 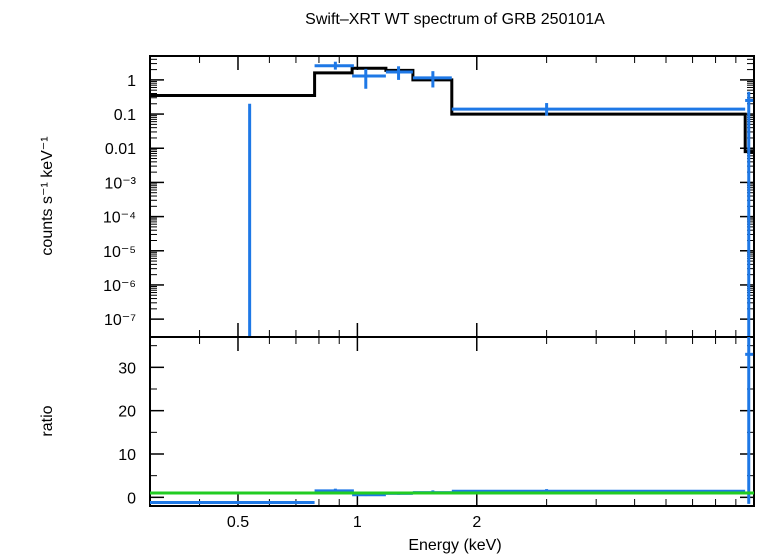 I want to click on y-tick-label: 10⁻³, so click(x=120, y=183).